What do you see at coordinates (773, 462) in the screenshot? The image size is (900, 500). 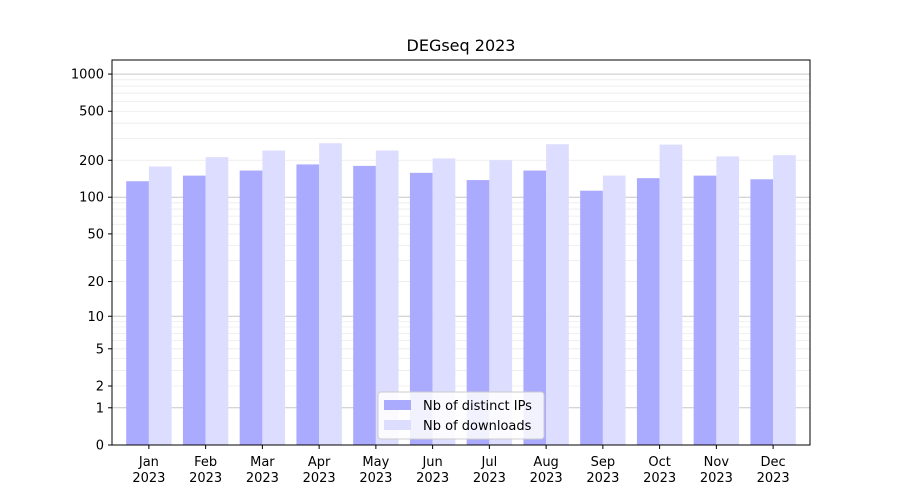 I see `x-tick-label-line: Dec` at bounding box center [773, 462].